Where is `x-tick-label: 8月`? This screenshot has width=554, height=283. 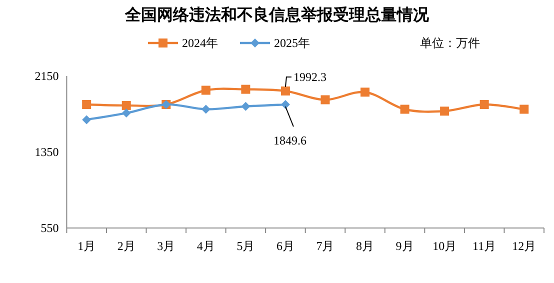 x-tick-label: 8月 is located at coordinates (365, 246).